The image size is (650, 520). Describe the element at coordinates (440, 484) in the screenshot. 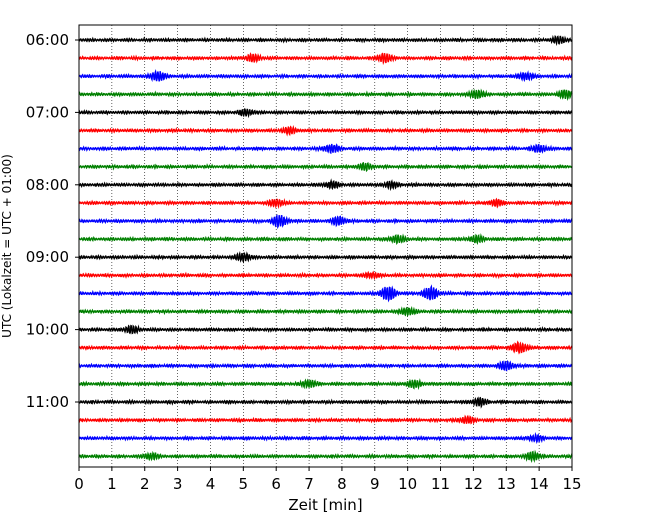

I see `x-tick-label: 11` at that location.